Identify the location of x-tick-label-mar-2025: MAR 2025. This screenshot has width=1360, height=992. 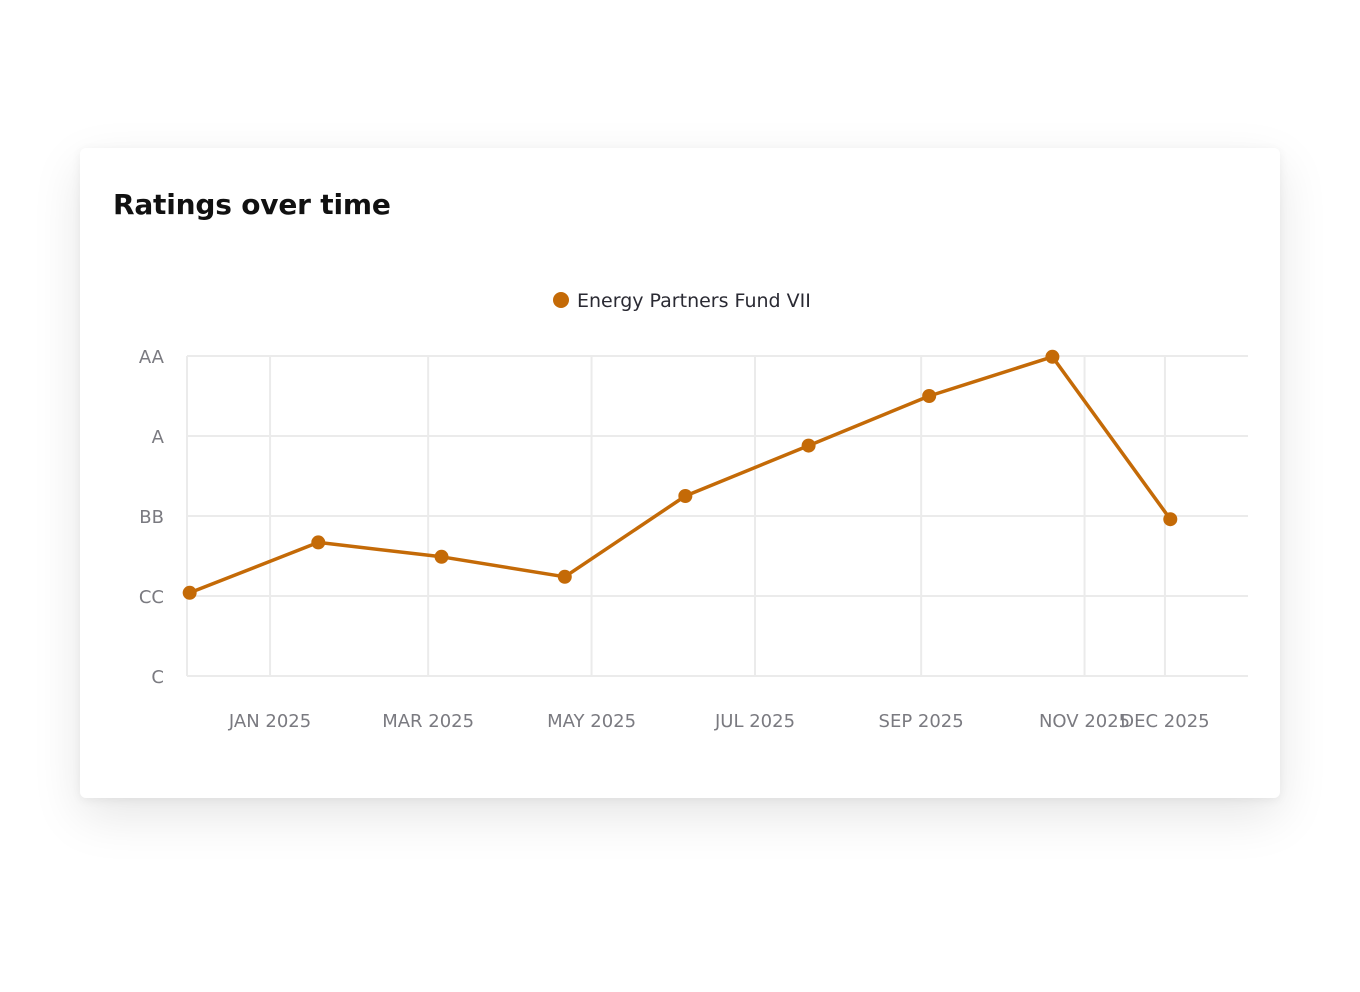
(428, 721).